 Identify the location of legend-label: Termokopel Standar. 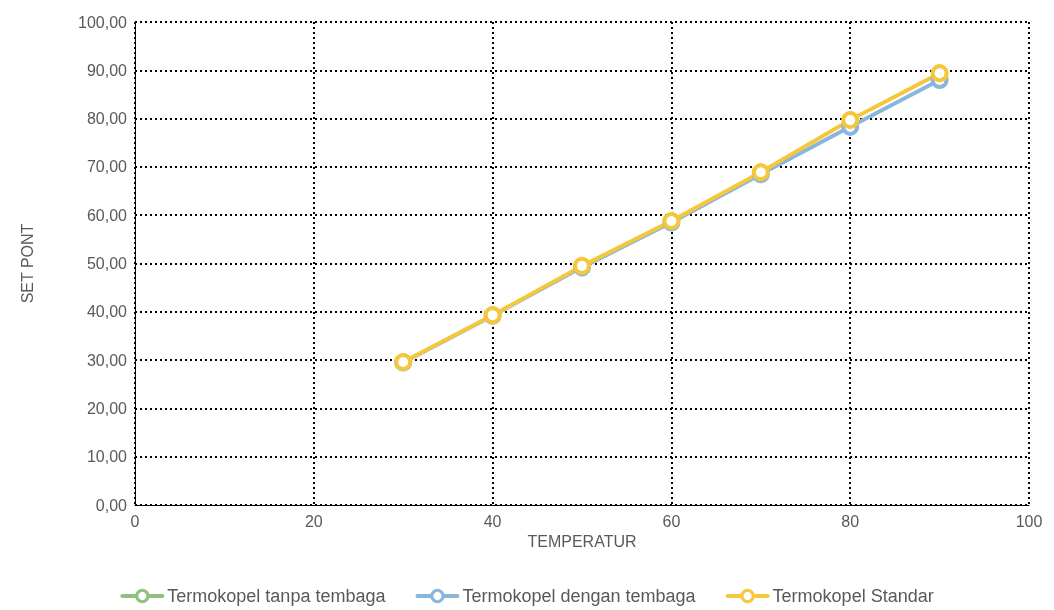
(853, 596).